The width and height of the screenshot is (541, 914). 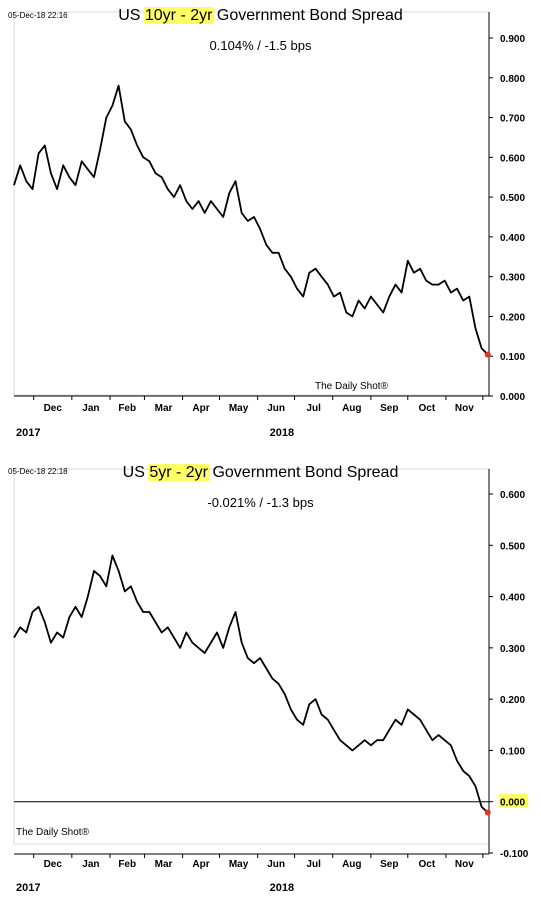 I want to click on chart-subtitle: -0.021% / -1.3 bps, so click(x=260, y=502).